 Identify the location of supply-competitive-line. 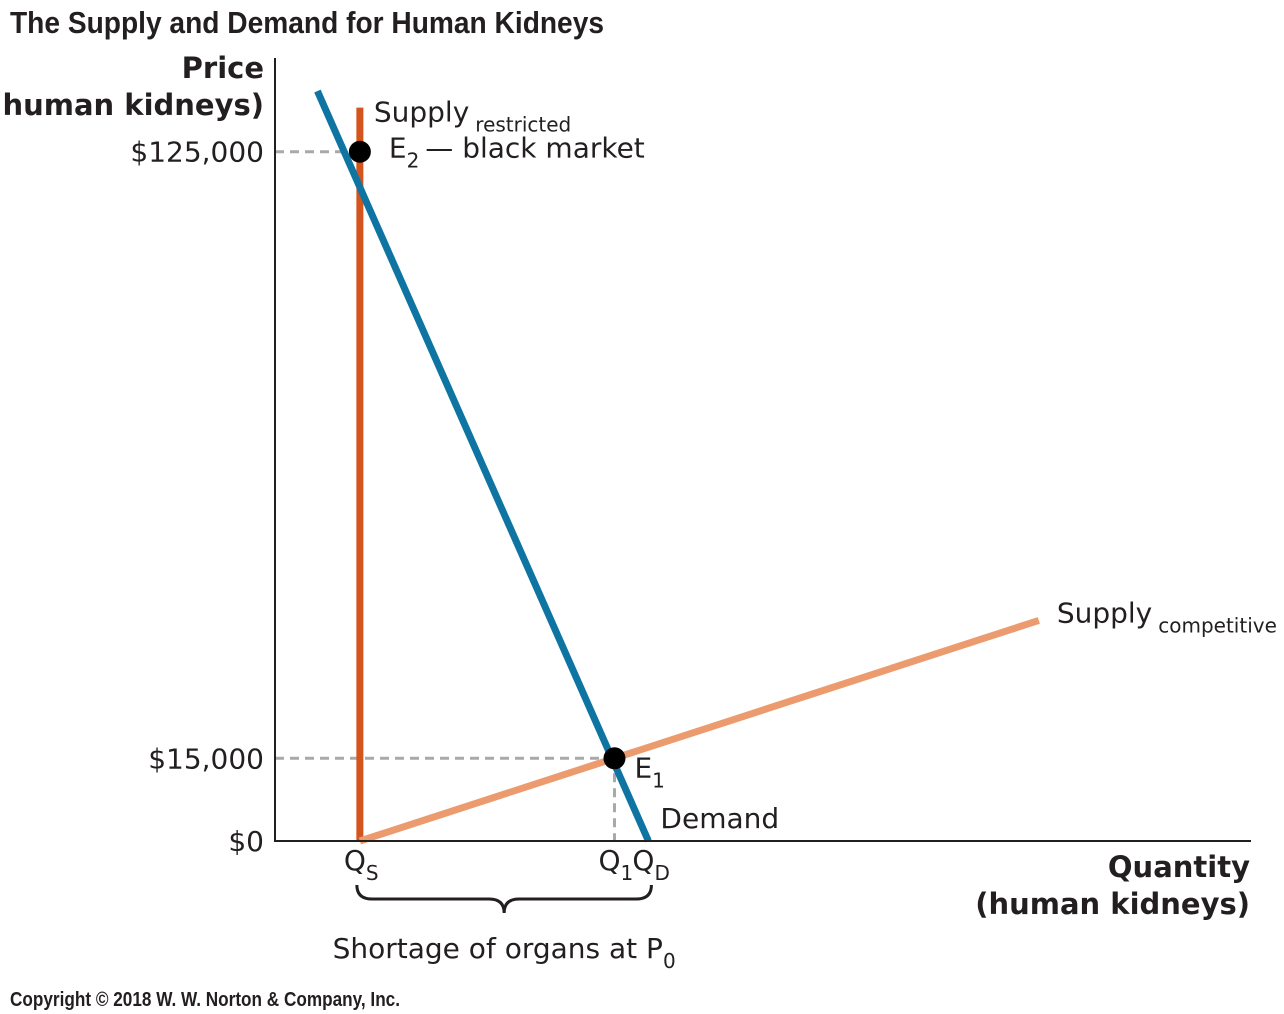
(699, 731).